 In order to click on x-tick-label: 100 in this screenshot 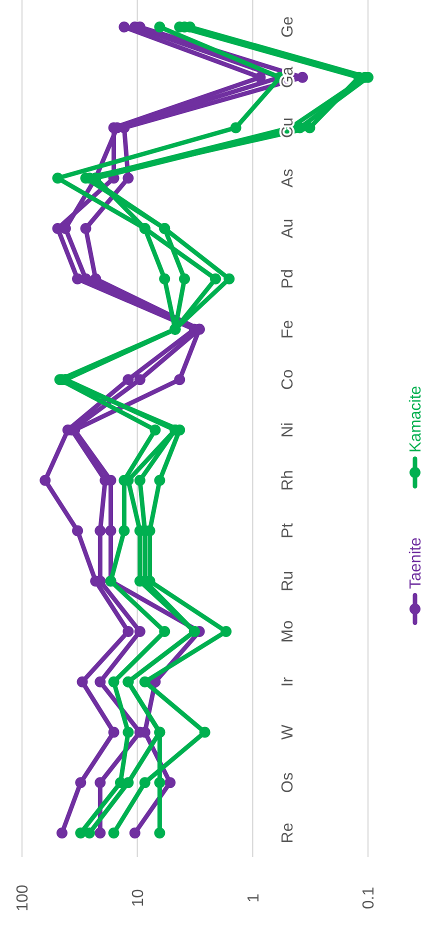, I will do `click(23, 898)`.